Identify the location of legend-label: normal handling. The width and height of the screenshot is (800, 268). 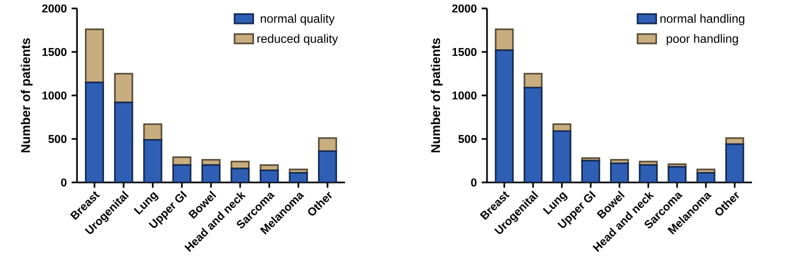
(702, 20).